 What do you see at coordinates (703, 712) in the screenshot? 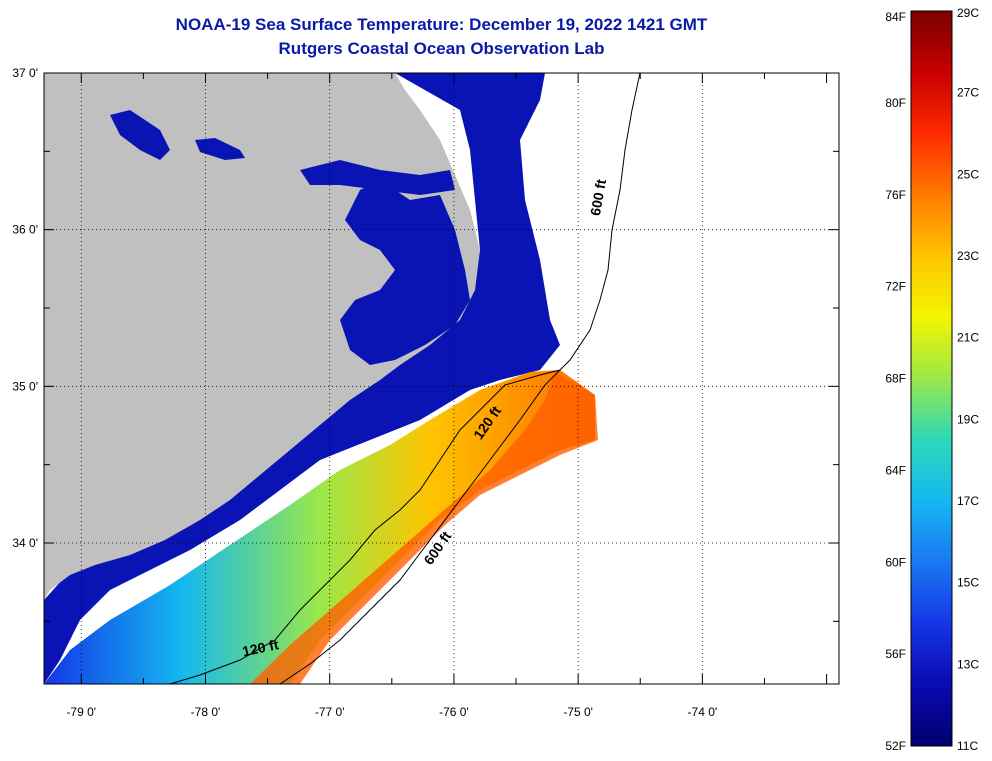
I see `lon-label-5: -74 0'` at bounding box center [703, 712].